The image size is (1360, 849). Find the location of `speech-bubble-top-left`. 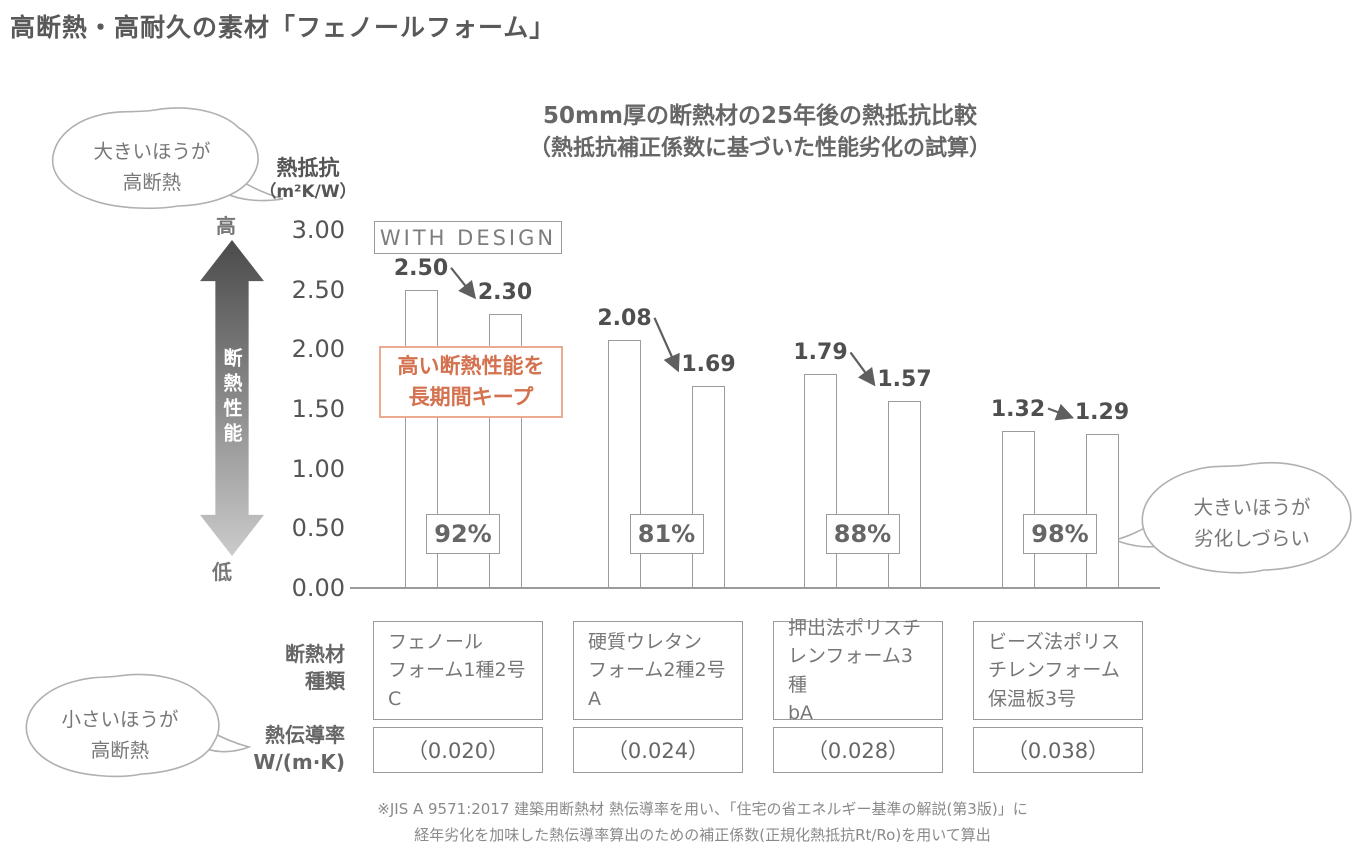

speech-bubble-top-left is located at coordinates (167, 158).